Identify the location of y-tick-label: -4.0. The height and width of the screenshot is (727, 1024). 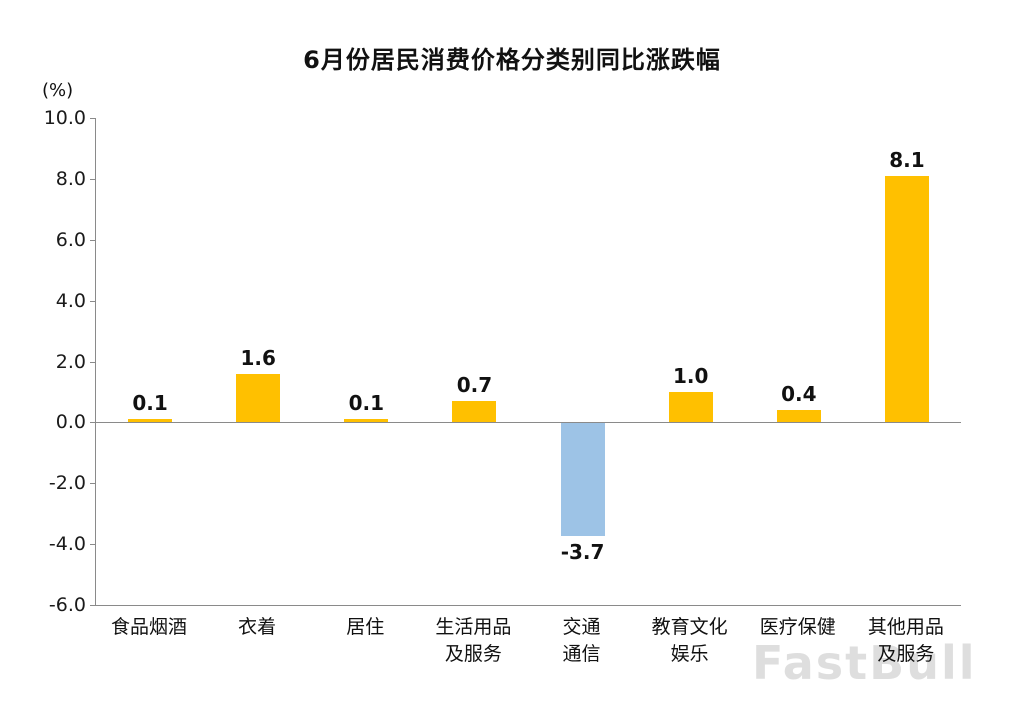
(67, 544).